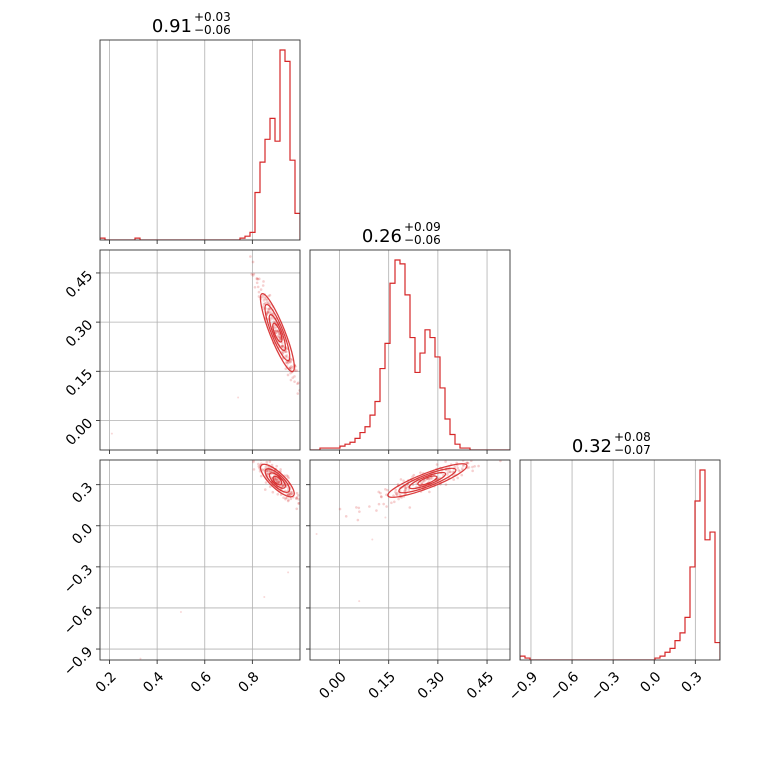  I want to click on y-tick-label: 0.00, so click(79, 431).